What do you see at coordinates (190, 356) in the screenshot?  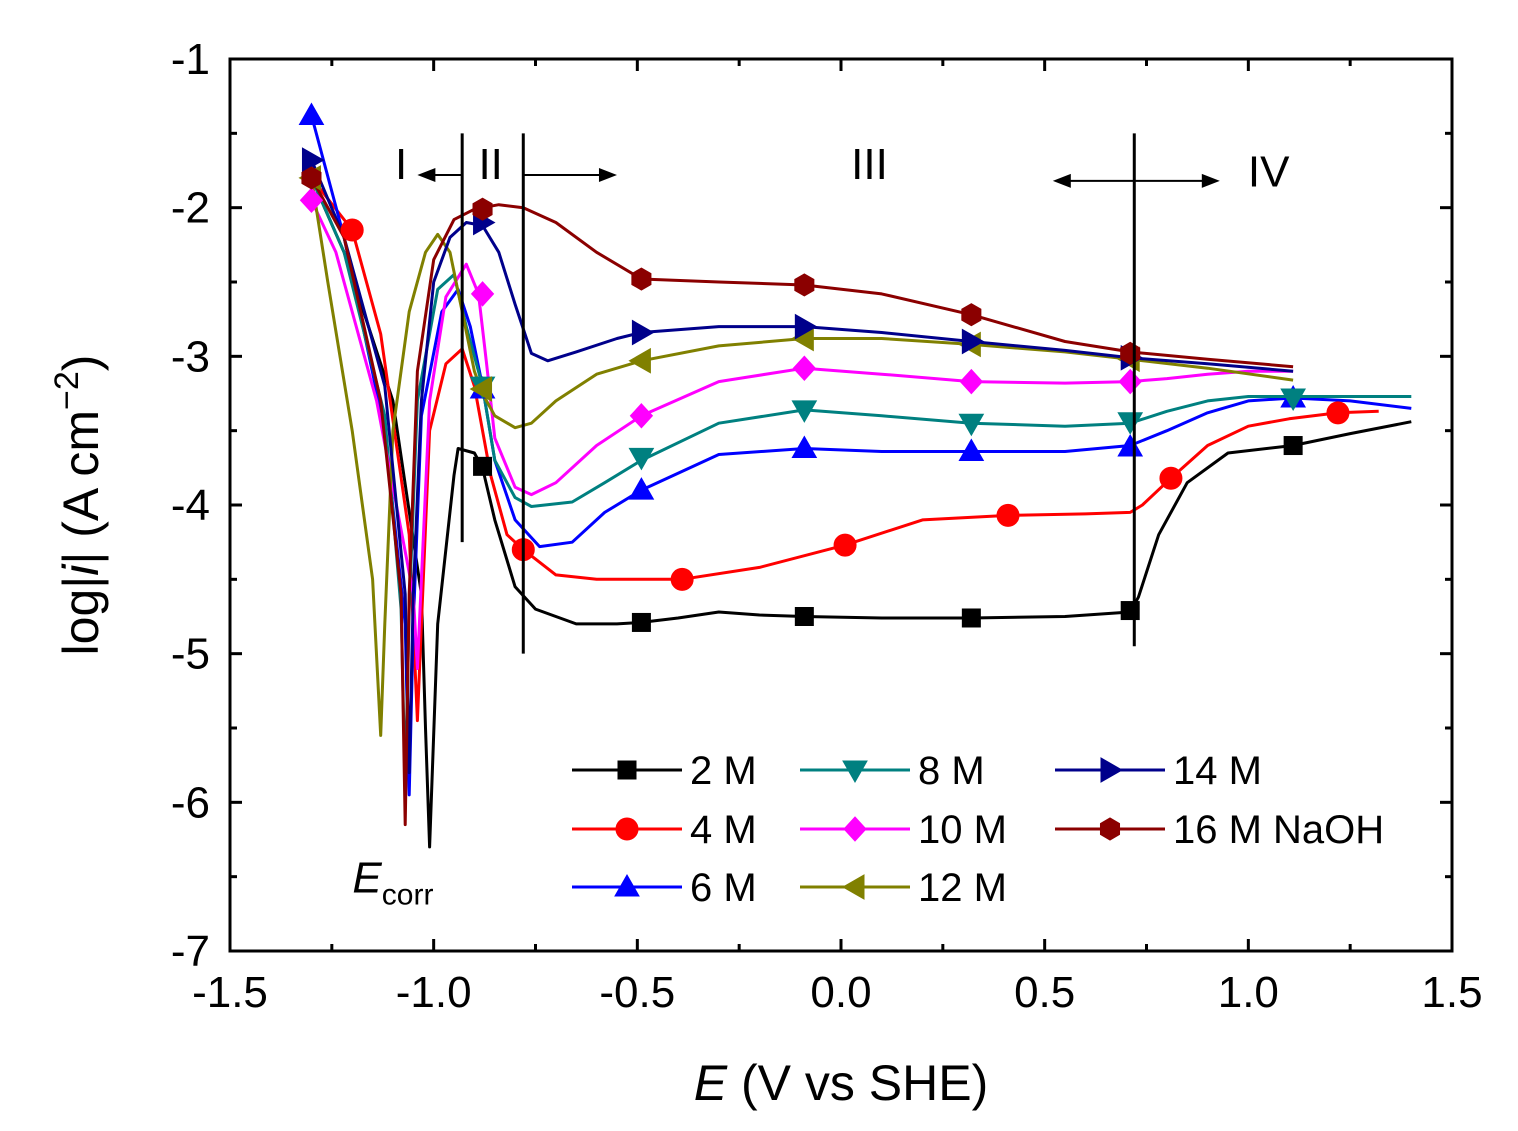 I see `y-tick-label: -3` at bounding box center [190, 356].